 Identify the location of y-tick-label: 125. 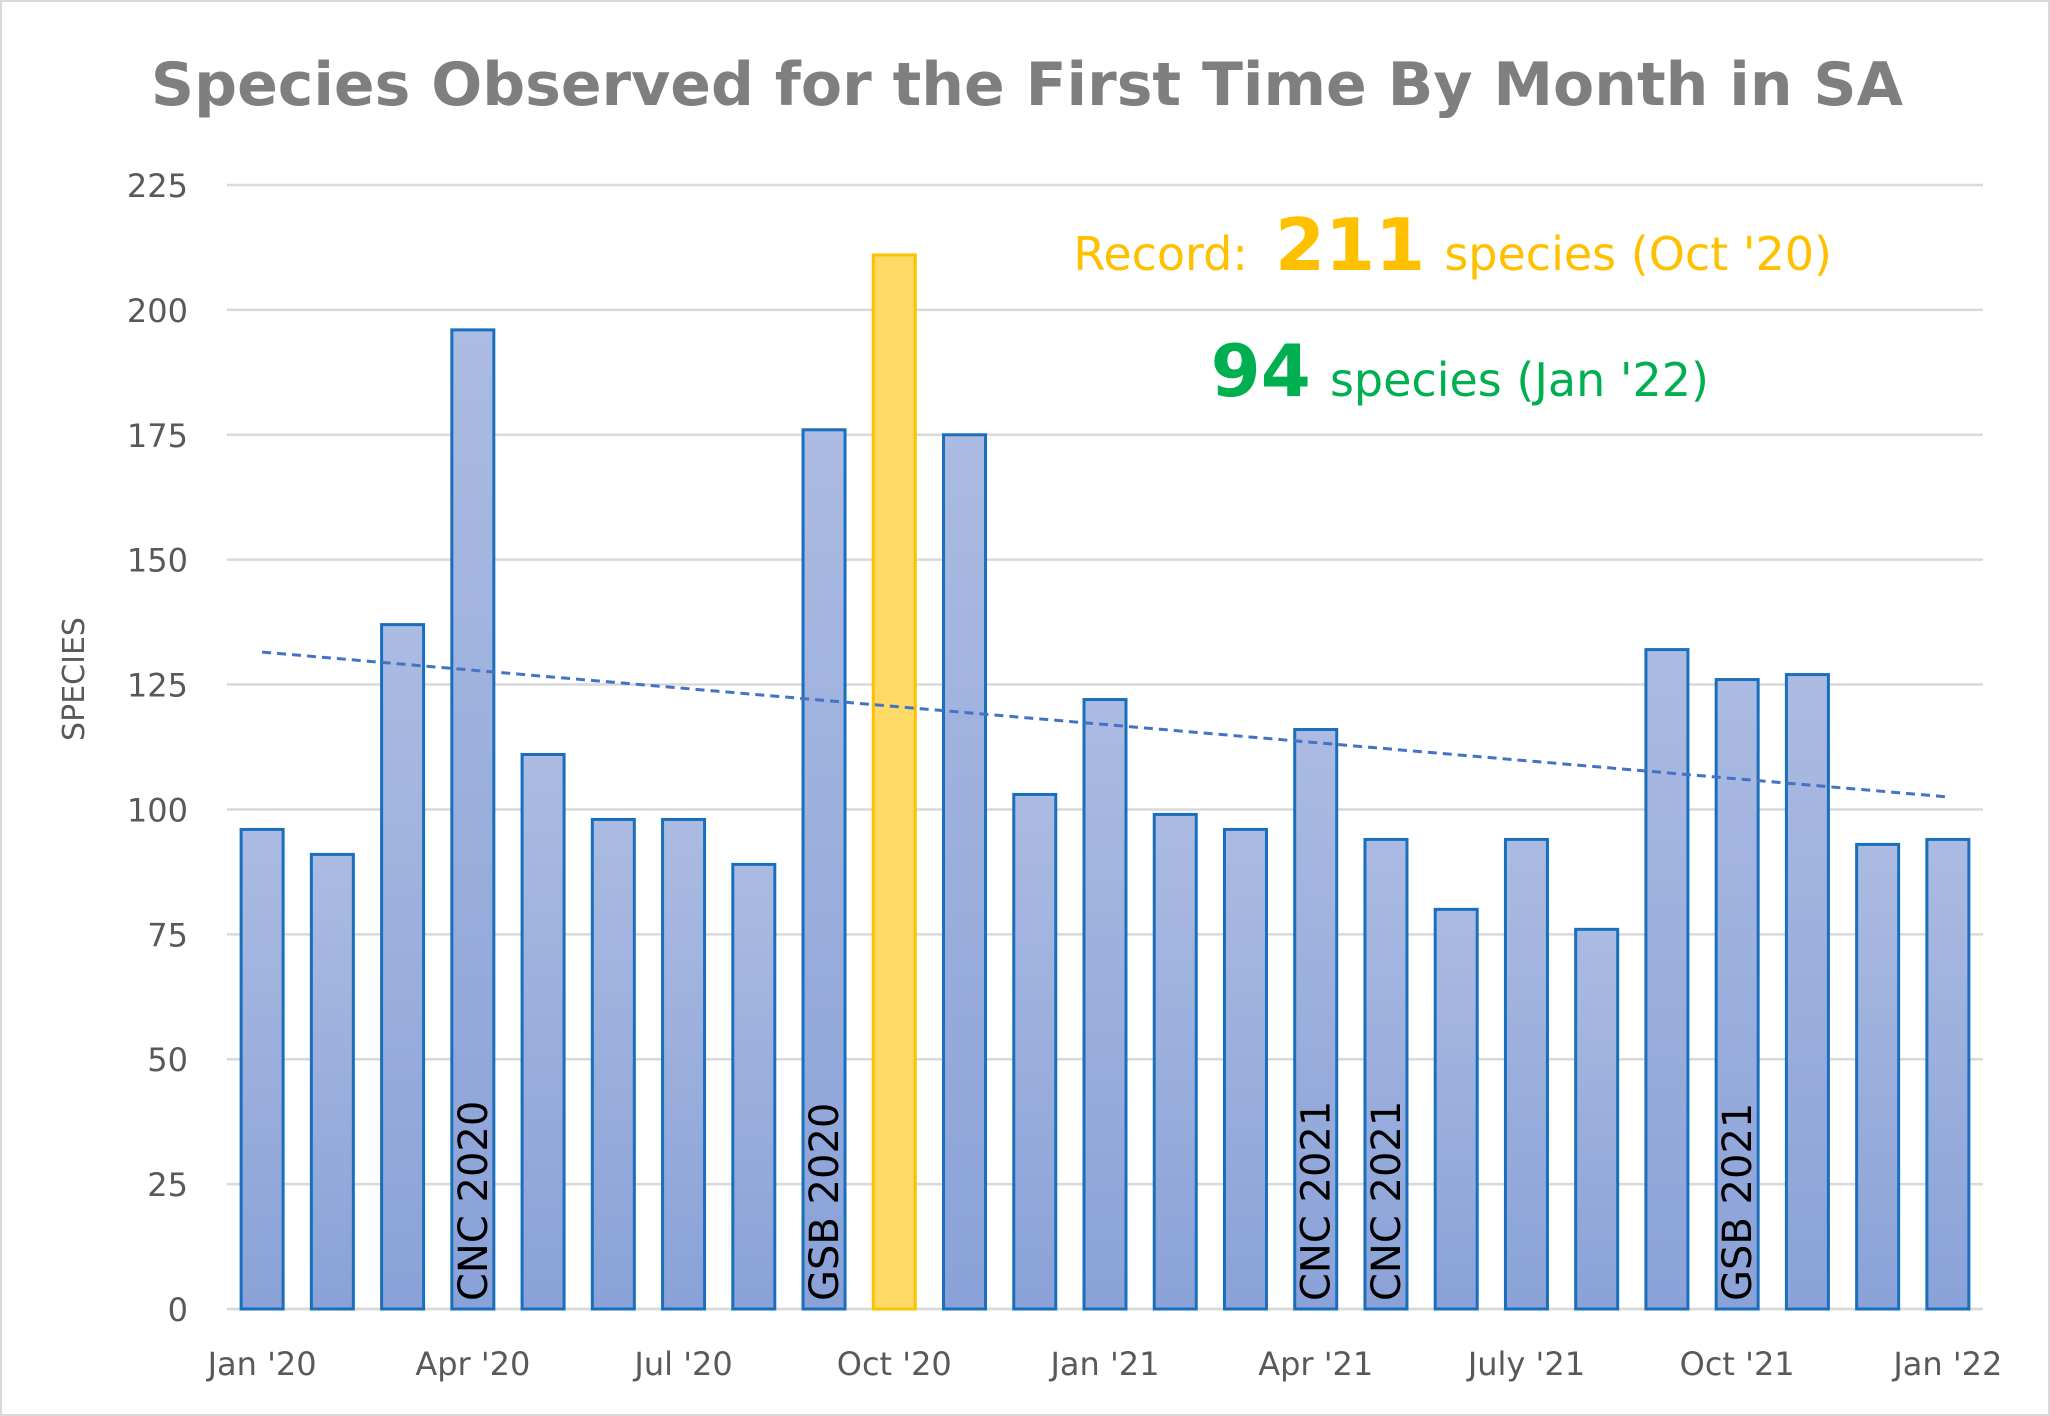
(157, 686).